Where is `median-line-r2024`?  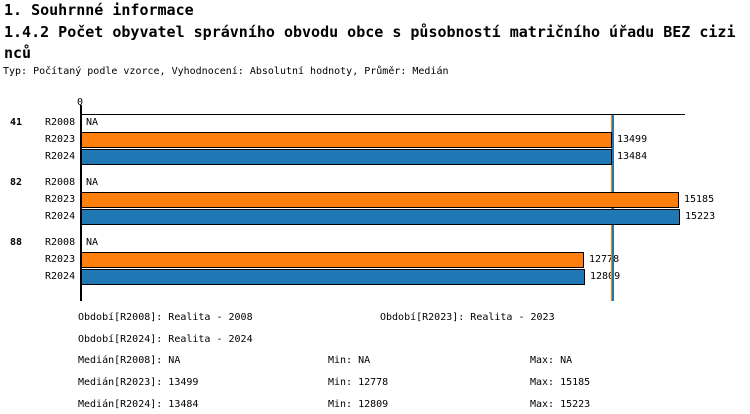 median-line-r2024 is located at coordinates (613, 208).